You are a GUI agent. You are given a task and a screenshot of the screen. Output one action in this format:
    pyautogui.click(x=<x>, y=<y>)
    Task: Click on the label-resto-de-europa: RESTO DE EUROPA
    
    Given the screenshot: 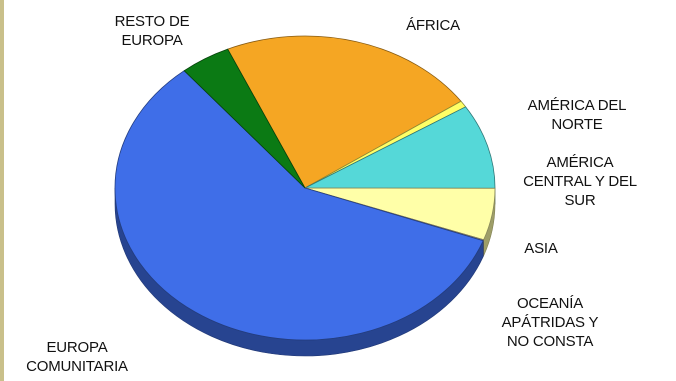 What is the action you would take?
    pyautogui.click(x=152, y=31)
    